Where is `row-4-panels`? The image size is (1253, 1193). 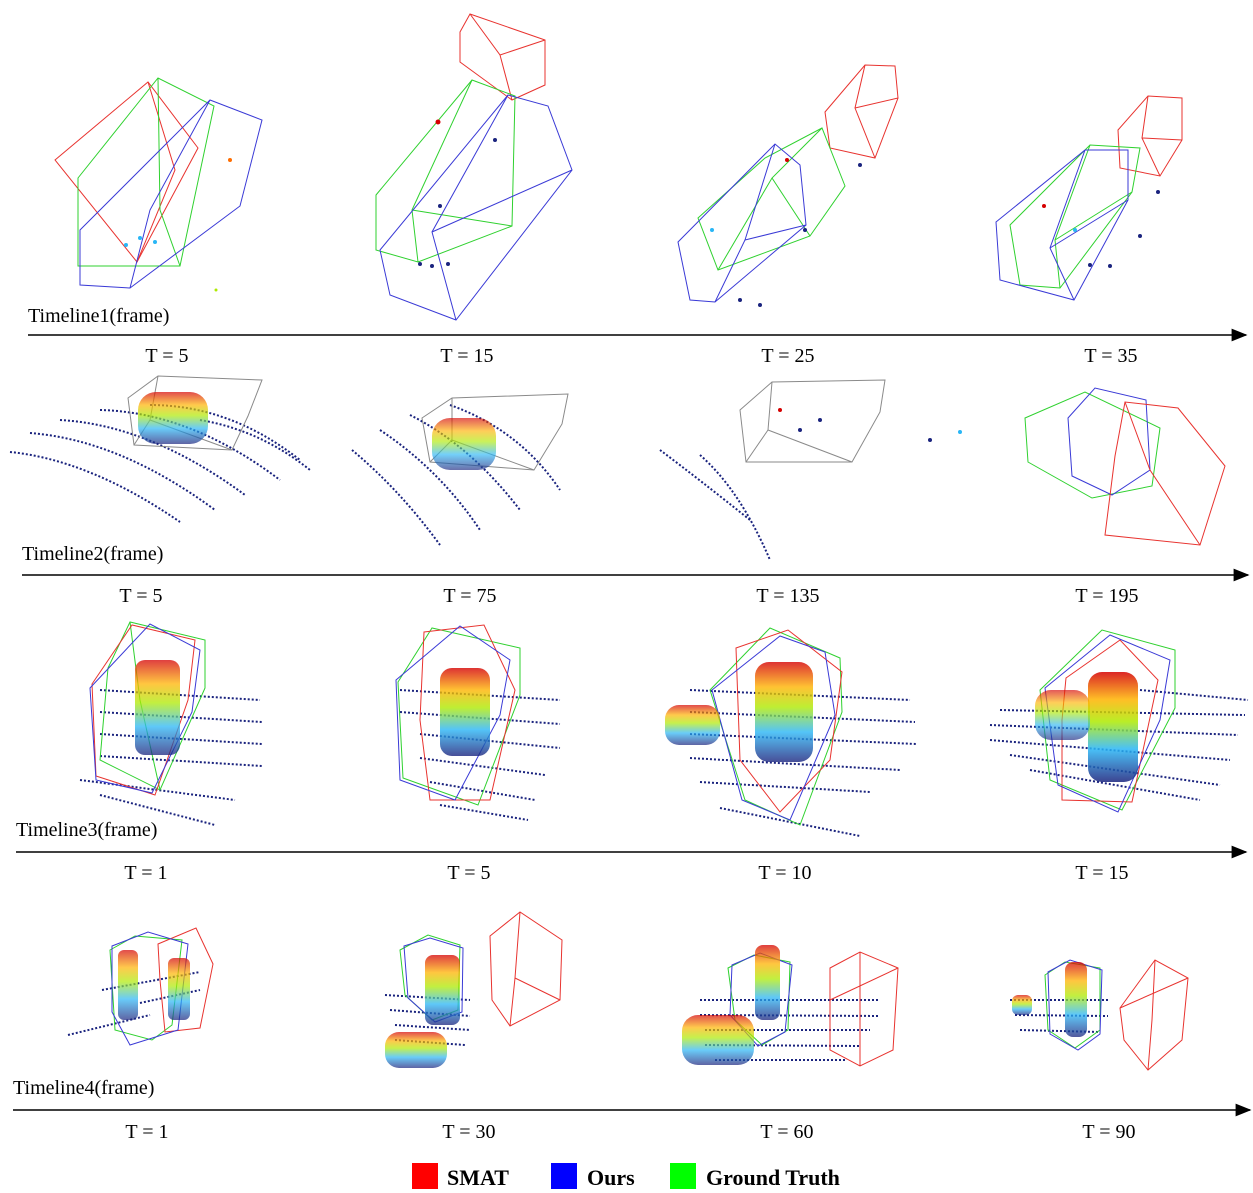
row-4-panels is located at coordinates (628, 991).